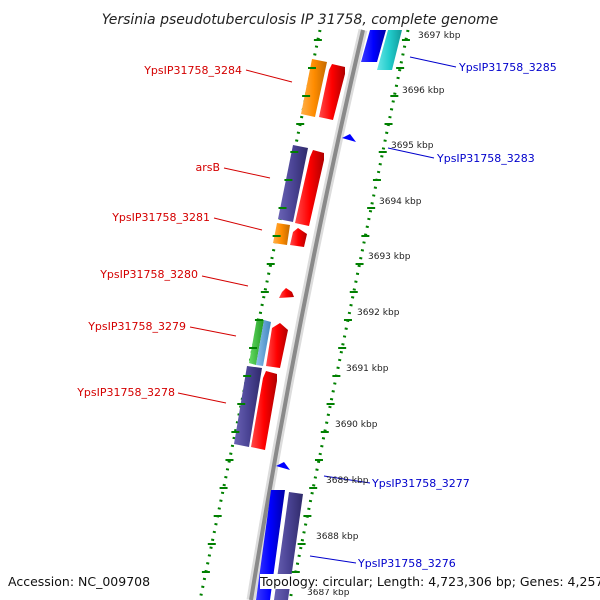  I want to click on gene-3281-forward-cds, so click(298, 237).